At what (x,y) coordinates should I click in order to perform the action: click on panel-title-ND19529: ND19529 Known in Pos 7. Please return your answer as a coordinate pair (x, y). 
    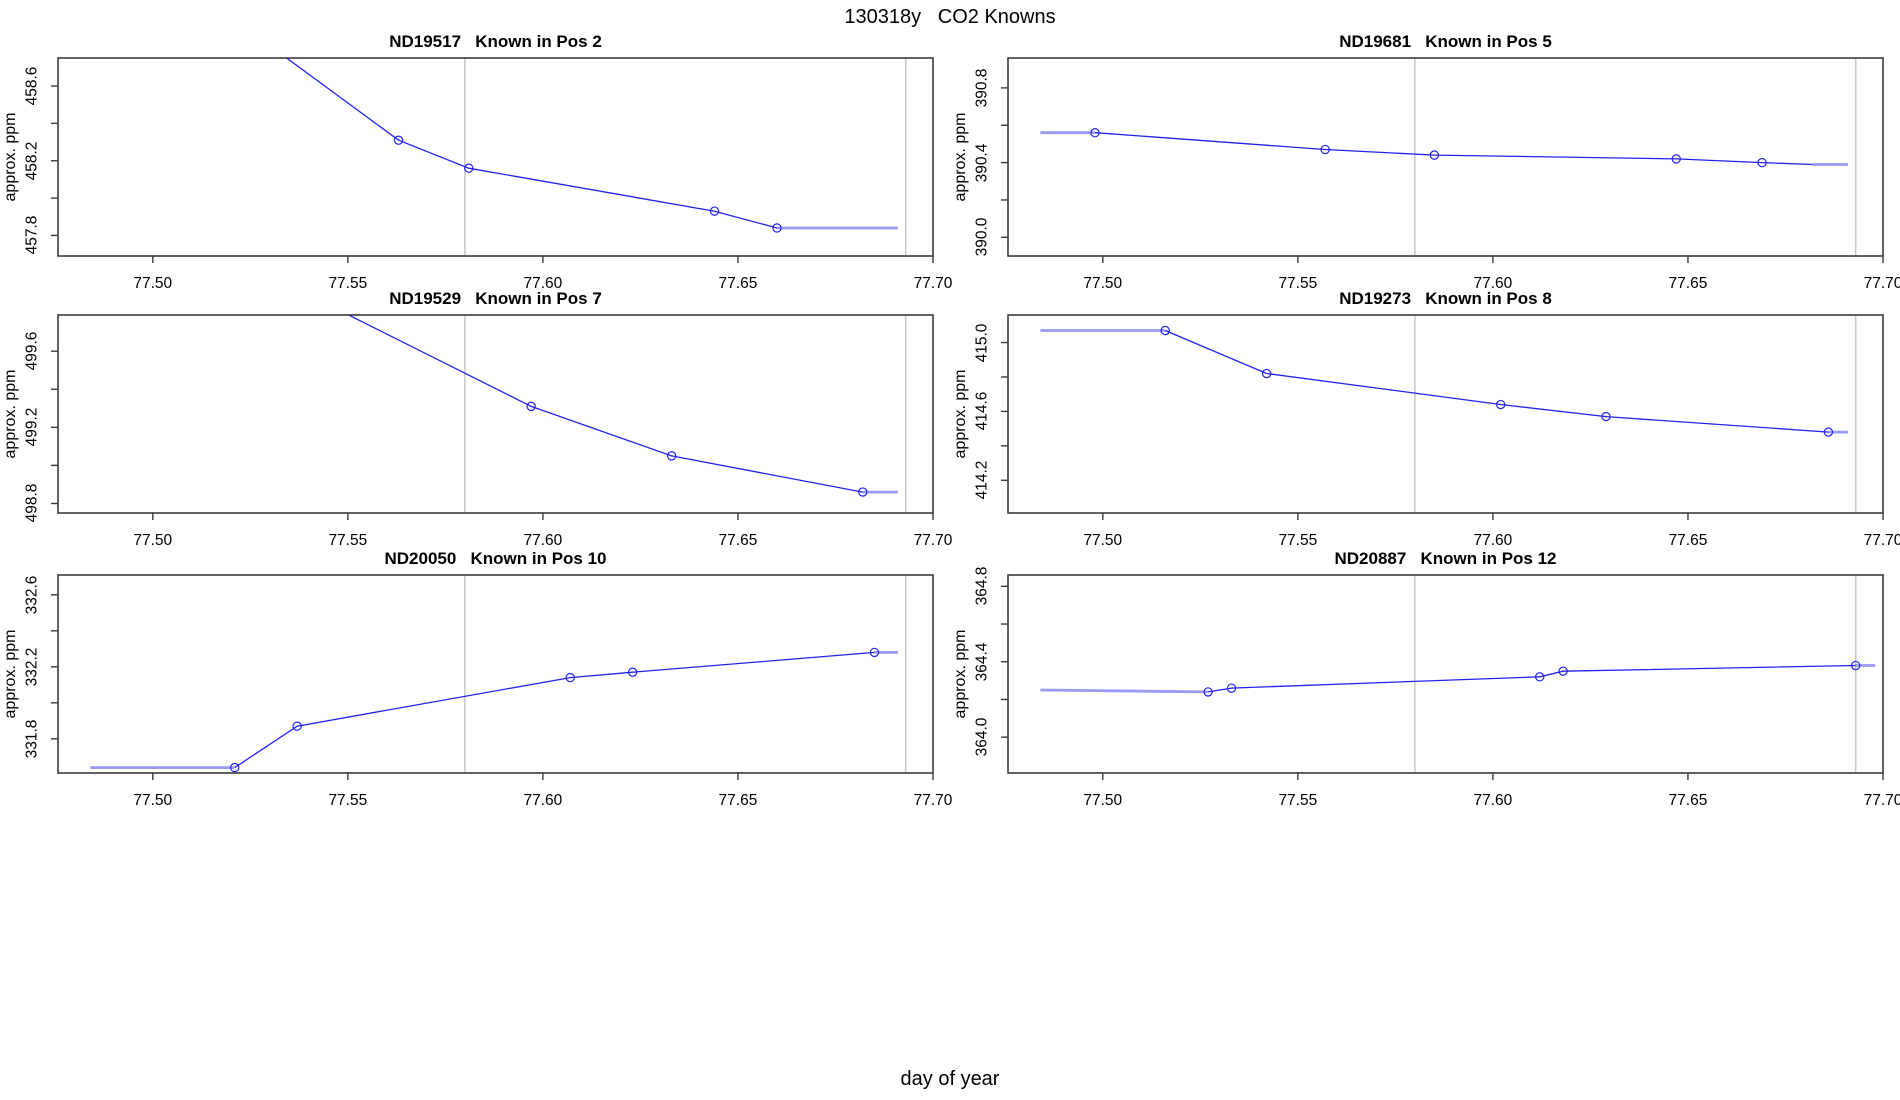
    Looking at the image, I should click on (495, 298).